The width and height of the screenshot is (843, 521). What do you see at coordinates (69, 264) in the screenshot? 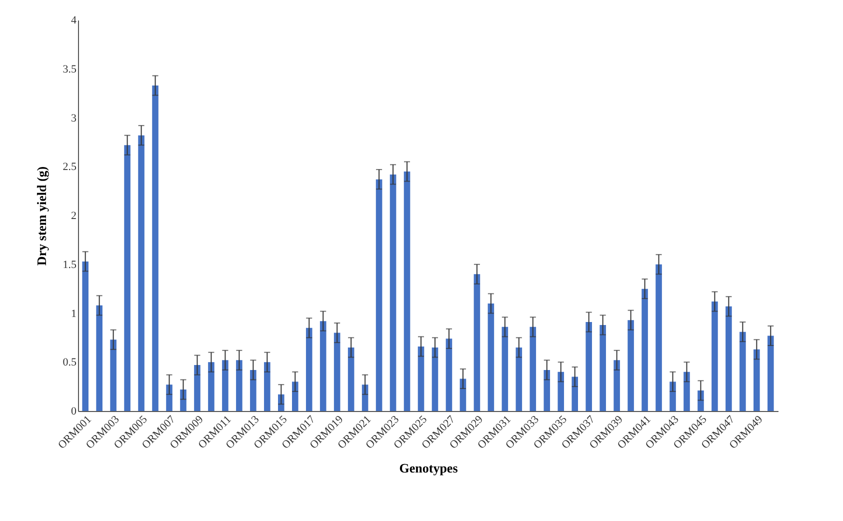
I see `y-tick-label: 1.5` at bounding box center [69, 264].